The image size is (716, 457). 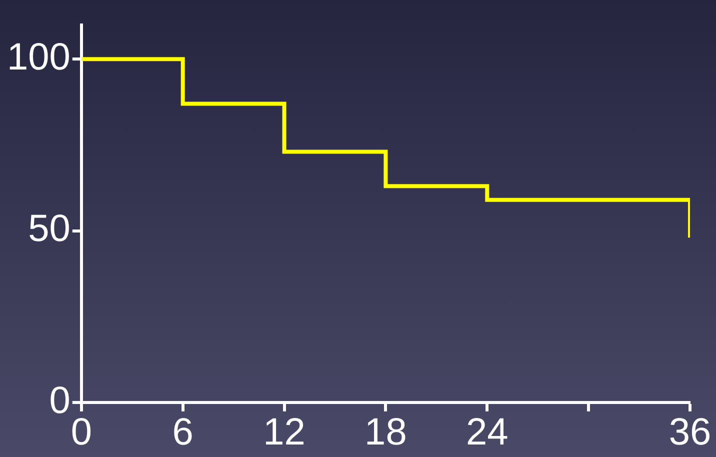 What do you see at coordinates (49, 229) in the screenshot?
I see `y-tick-label: 50` at bounding box center [49, 229].